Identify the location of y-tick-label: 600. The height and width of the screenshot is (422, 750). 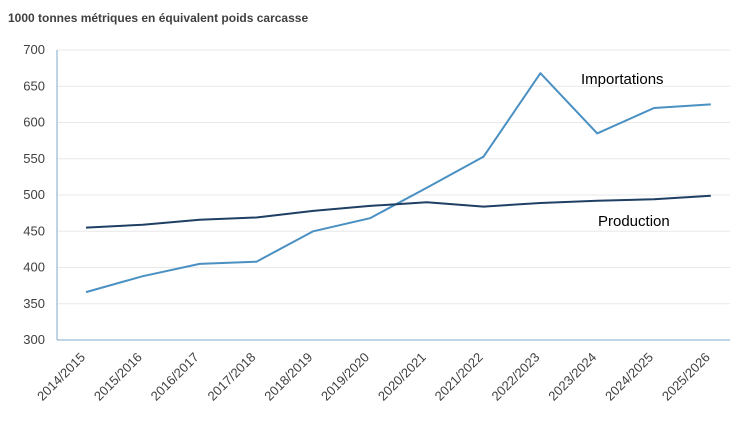
(34, 122).